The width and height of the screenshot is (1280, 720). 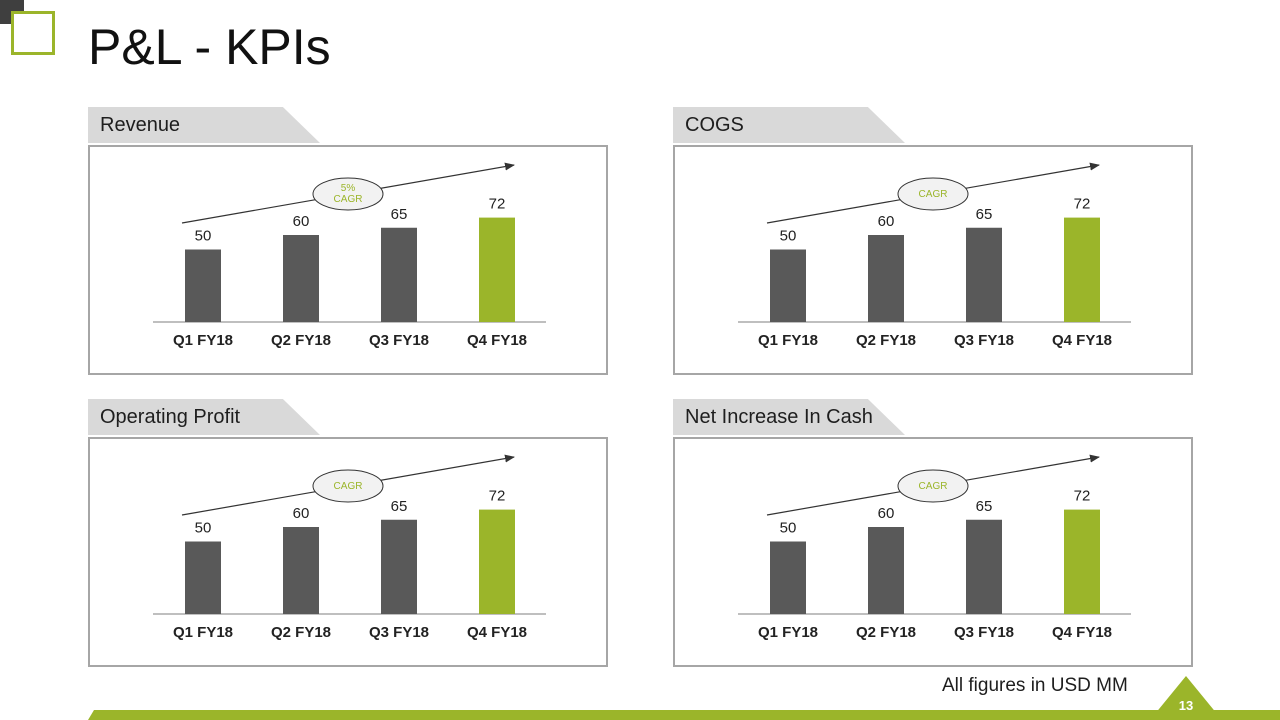 What do you see at coordinates (934, 547) in the screenshot?
I see `net-increase-in-cash-chart: 50 Q1 FY18 60 Q2 FY18 65 Q3 FY18 72 Q4 FY18 CAGR` at bounding box center [934, 547].